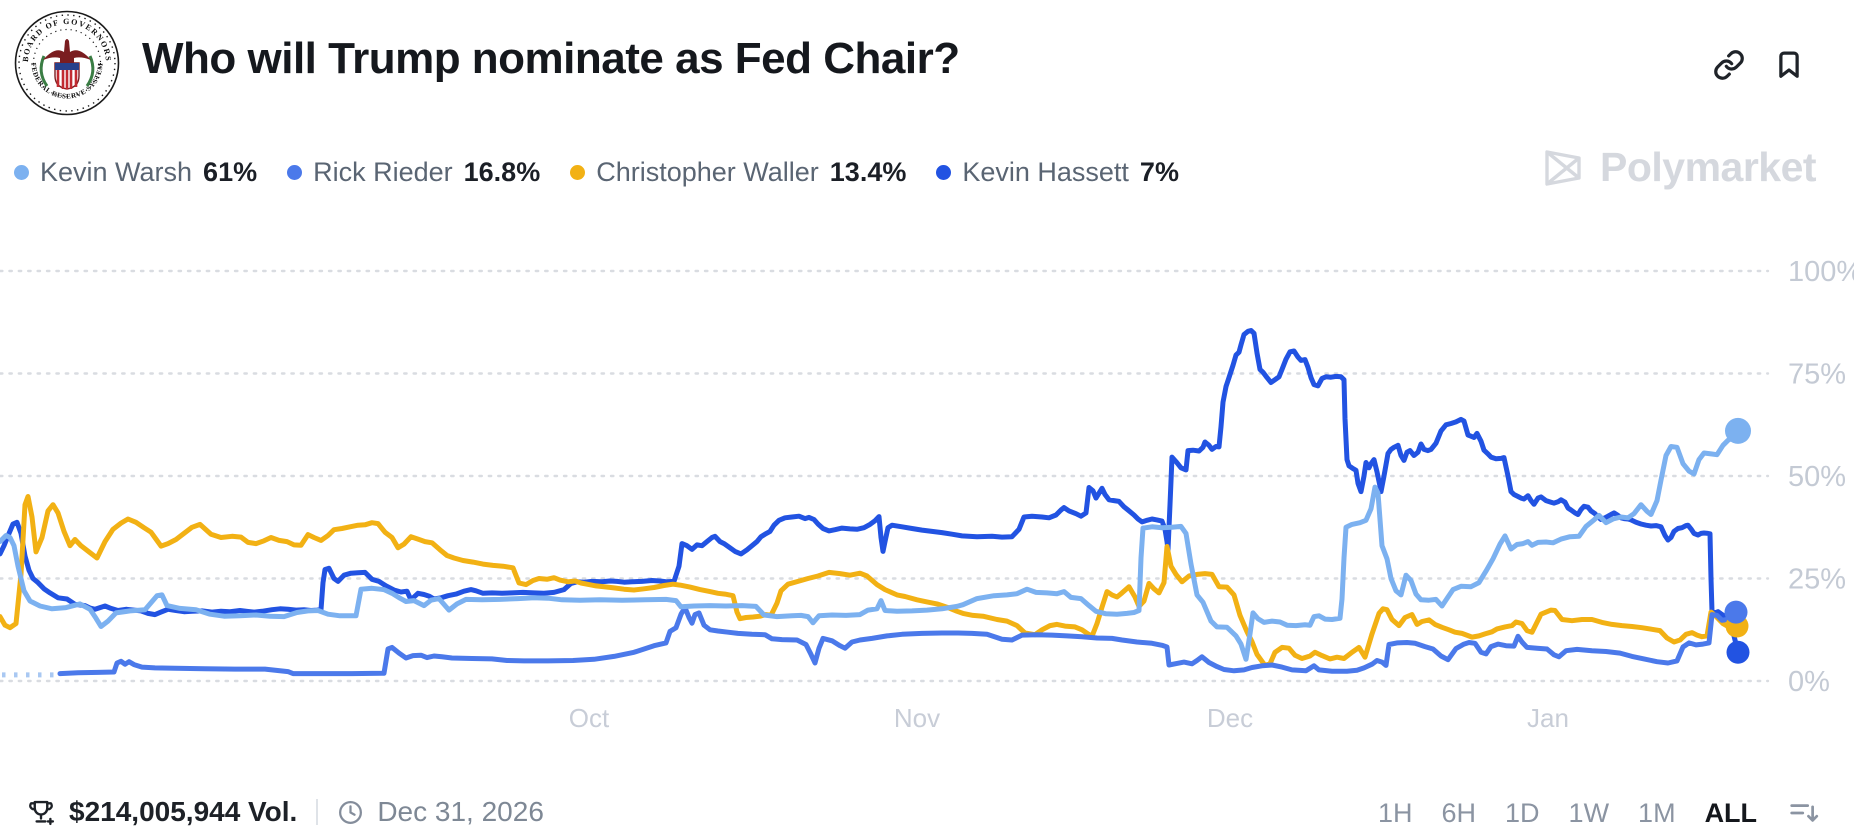 This screenshot has height=832, width=1854. Describe the element at coordinates (1817, 375) in the screenshot. I see `y-tick-label: 75%` at that location.